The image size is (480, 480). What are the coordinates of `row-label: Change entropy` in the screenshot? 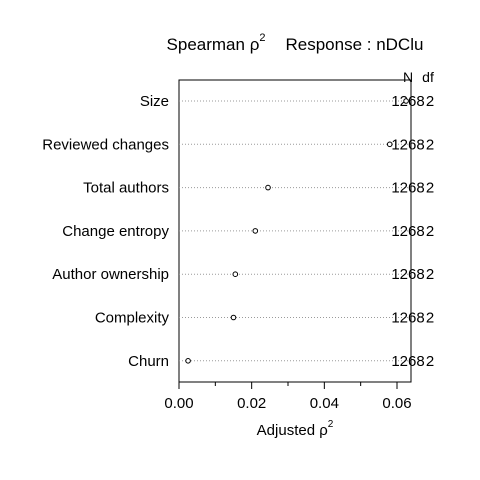 It's located at (115, 231).